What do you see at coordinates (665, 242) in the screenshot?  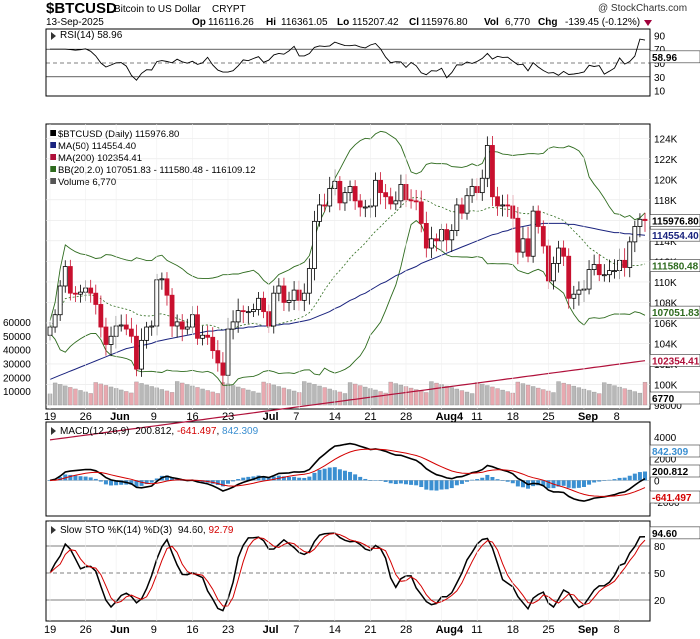 I see `price-tick: 114K` at bounding box center [665, 242].